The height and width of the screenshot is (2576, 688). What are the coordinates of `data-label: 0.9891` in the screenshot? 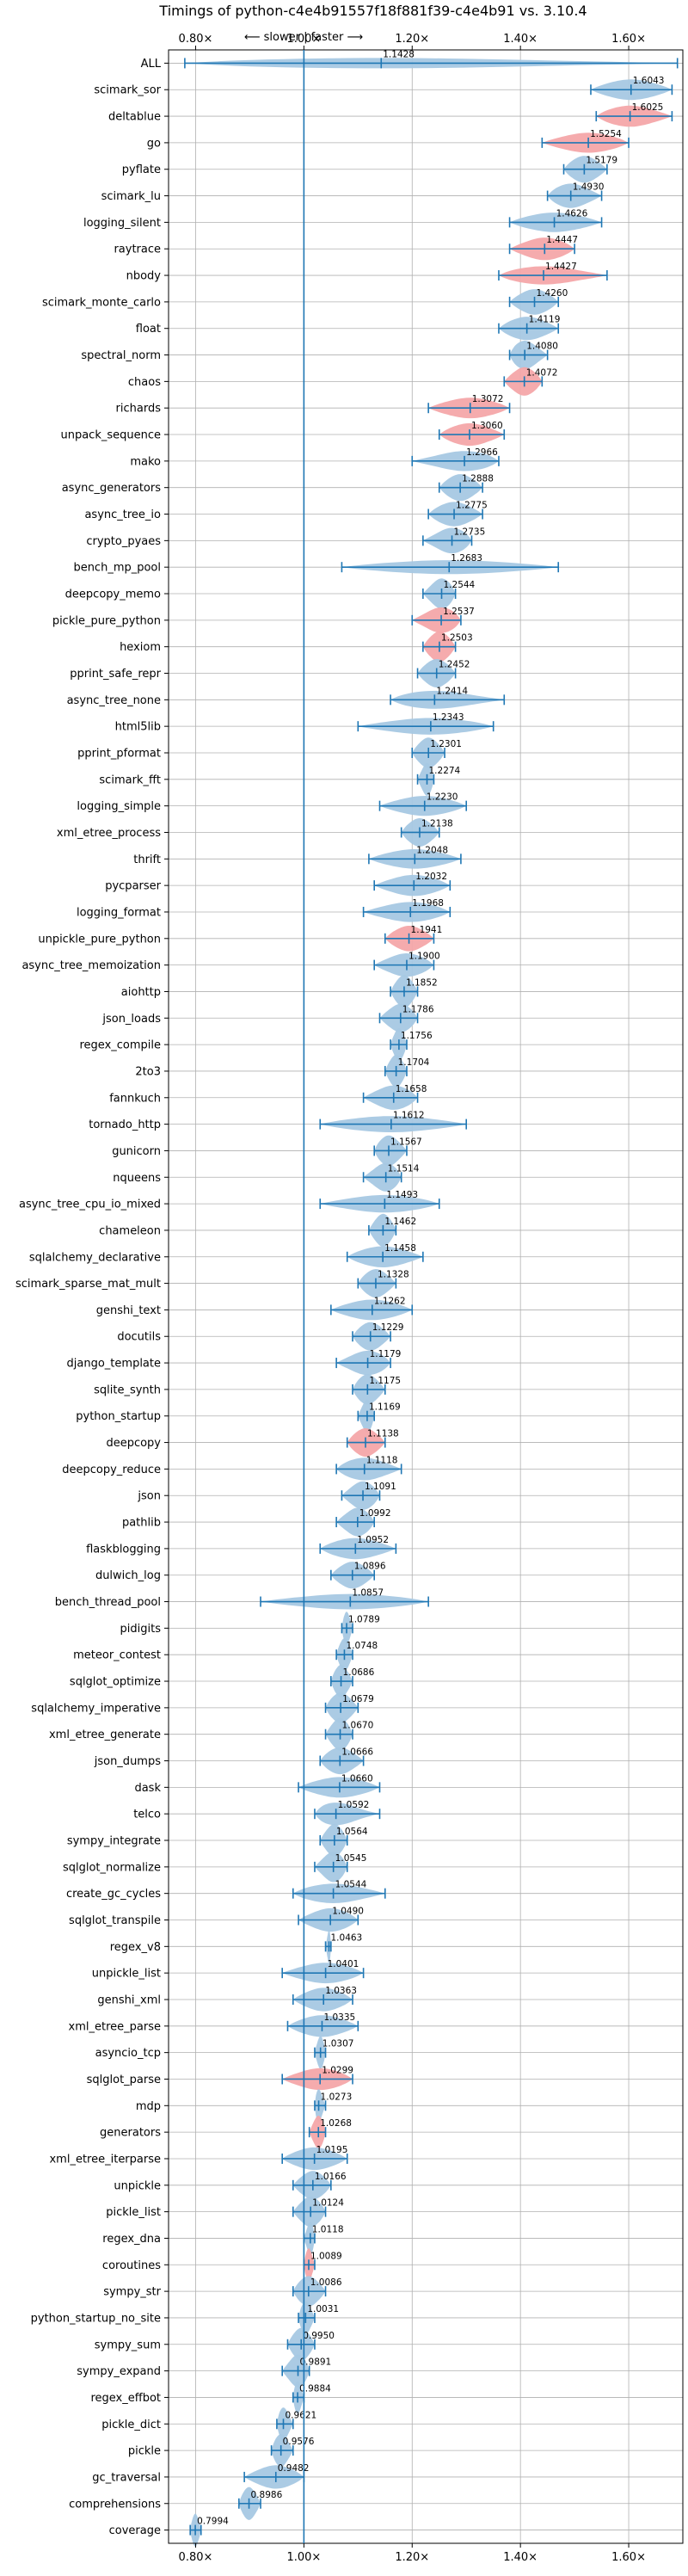 It's located at (316, 2362).